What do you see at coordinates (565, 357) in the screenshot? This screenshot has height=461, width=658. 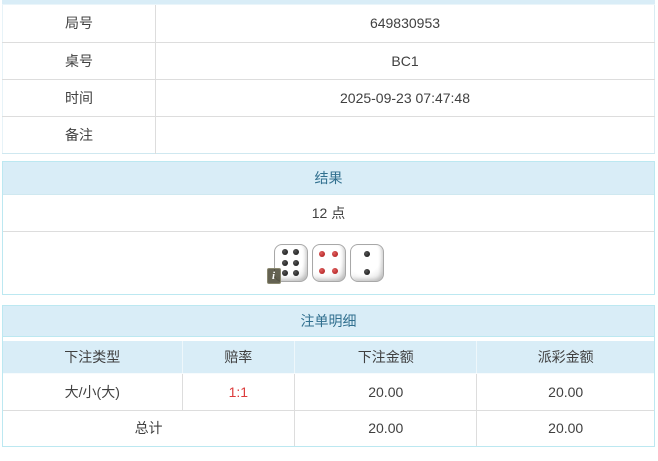 I see `col-payout: 派彩金额` at bounding box center [565, 357].